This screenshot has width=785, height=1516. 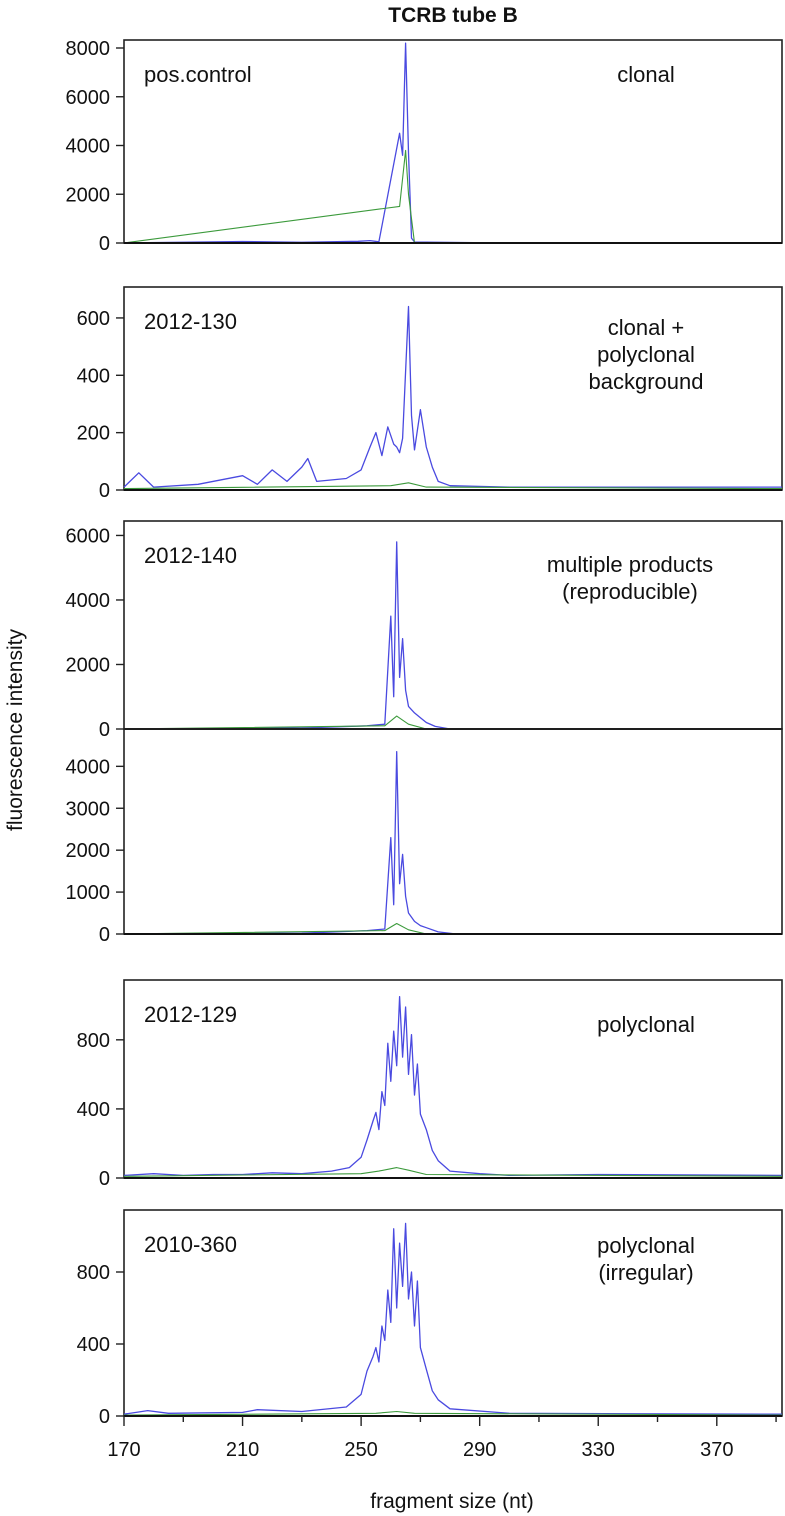 What do you see at coordinates (88, 809) in the screenshot?
I see `y-tick-label: 3000` at bounding box center [88, 809].